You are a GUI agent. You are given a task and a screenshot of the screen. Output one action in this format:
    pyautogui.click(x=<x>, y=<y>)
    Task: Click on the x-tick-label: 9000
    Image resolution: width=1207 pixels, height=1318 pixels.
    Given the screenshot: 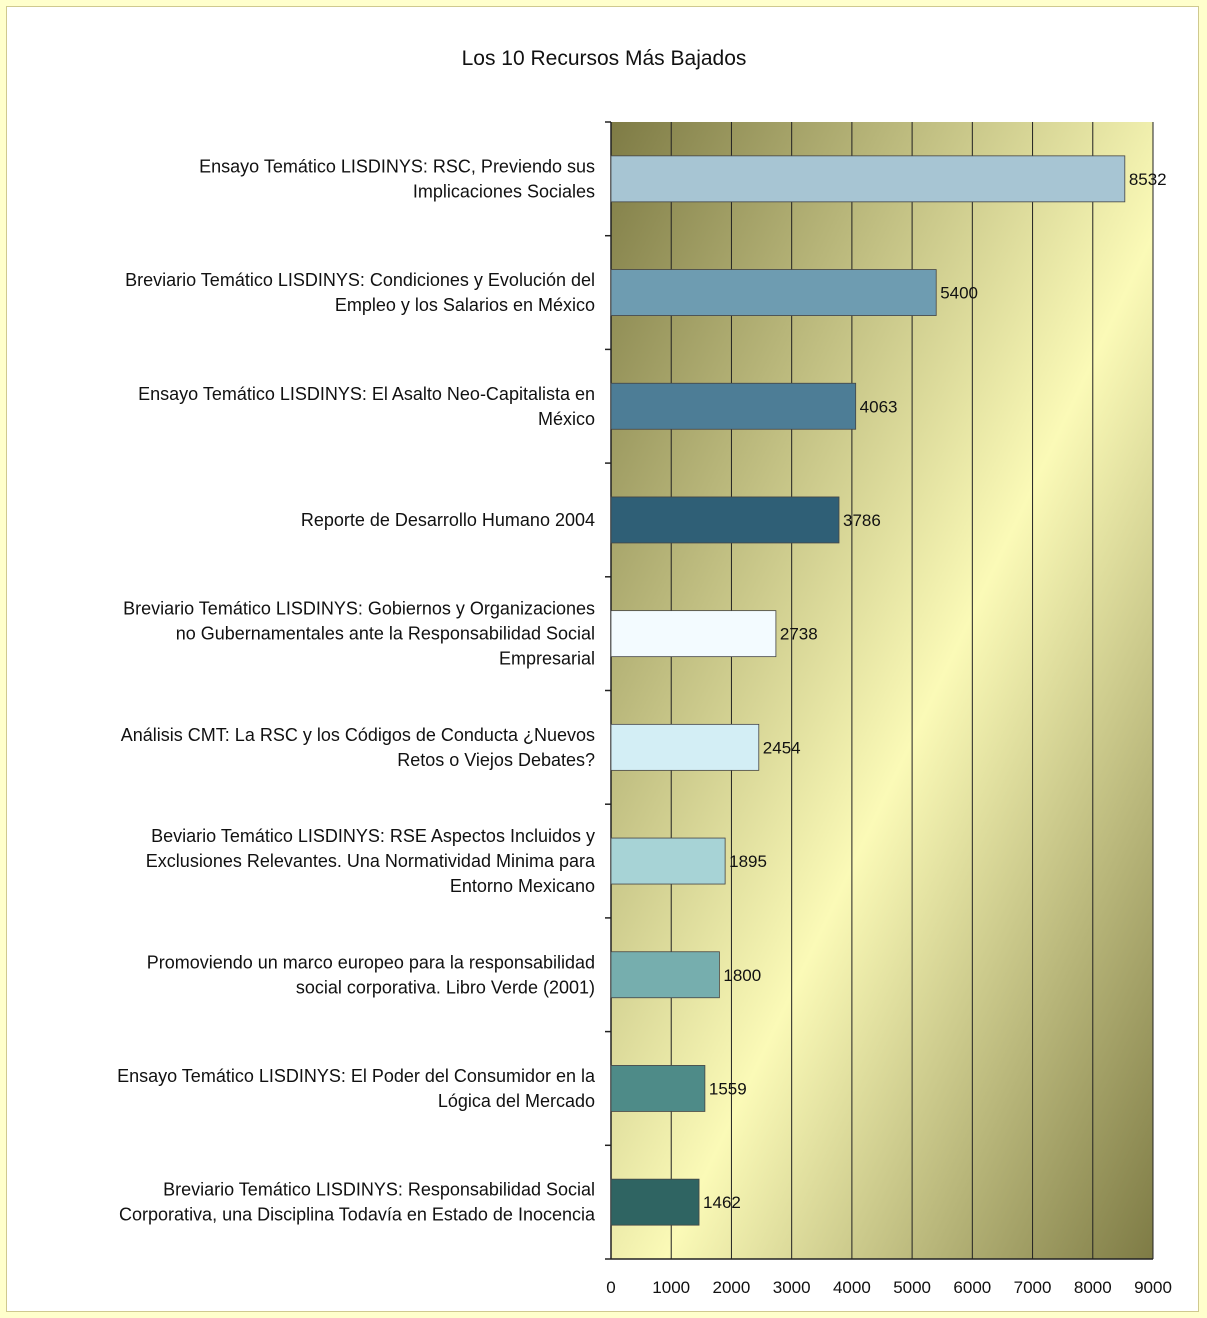 What is the action you would take?
    pyautogui.click(x=1153, y=1287)
    